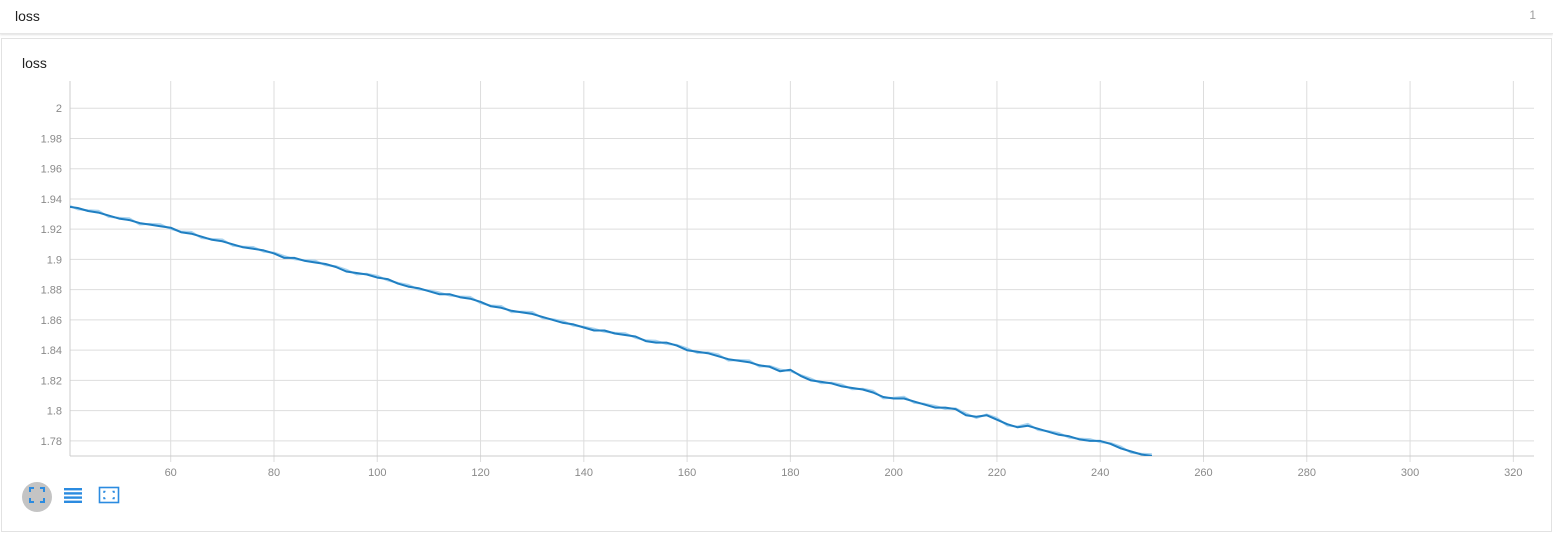 The image size is (1553, 533). Describe the element at coordinates (59, 109) in the screenshot. I see `y-tick-label: 2` at that location.